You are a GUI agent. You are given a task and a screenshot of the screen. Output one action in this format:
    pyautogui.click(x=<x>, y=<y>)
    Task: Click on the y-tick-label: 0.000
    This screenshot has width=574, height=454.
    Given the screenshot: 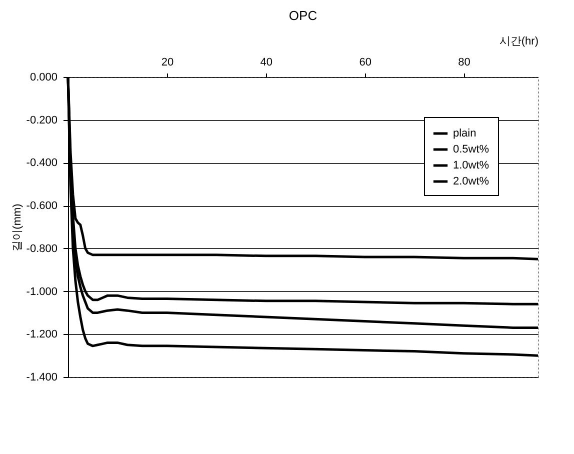 What is the action you would take?
    pyautogui.click(x=44, y=78)
    